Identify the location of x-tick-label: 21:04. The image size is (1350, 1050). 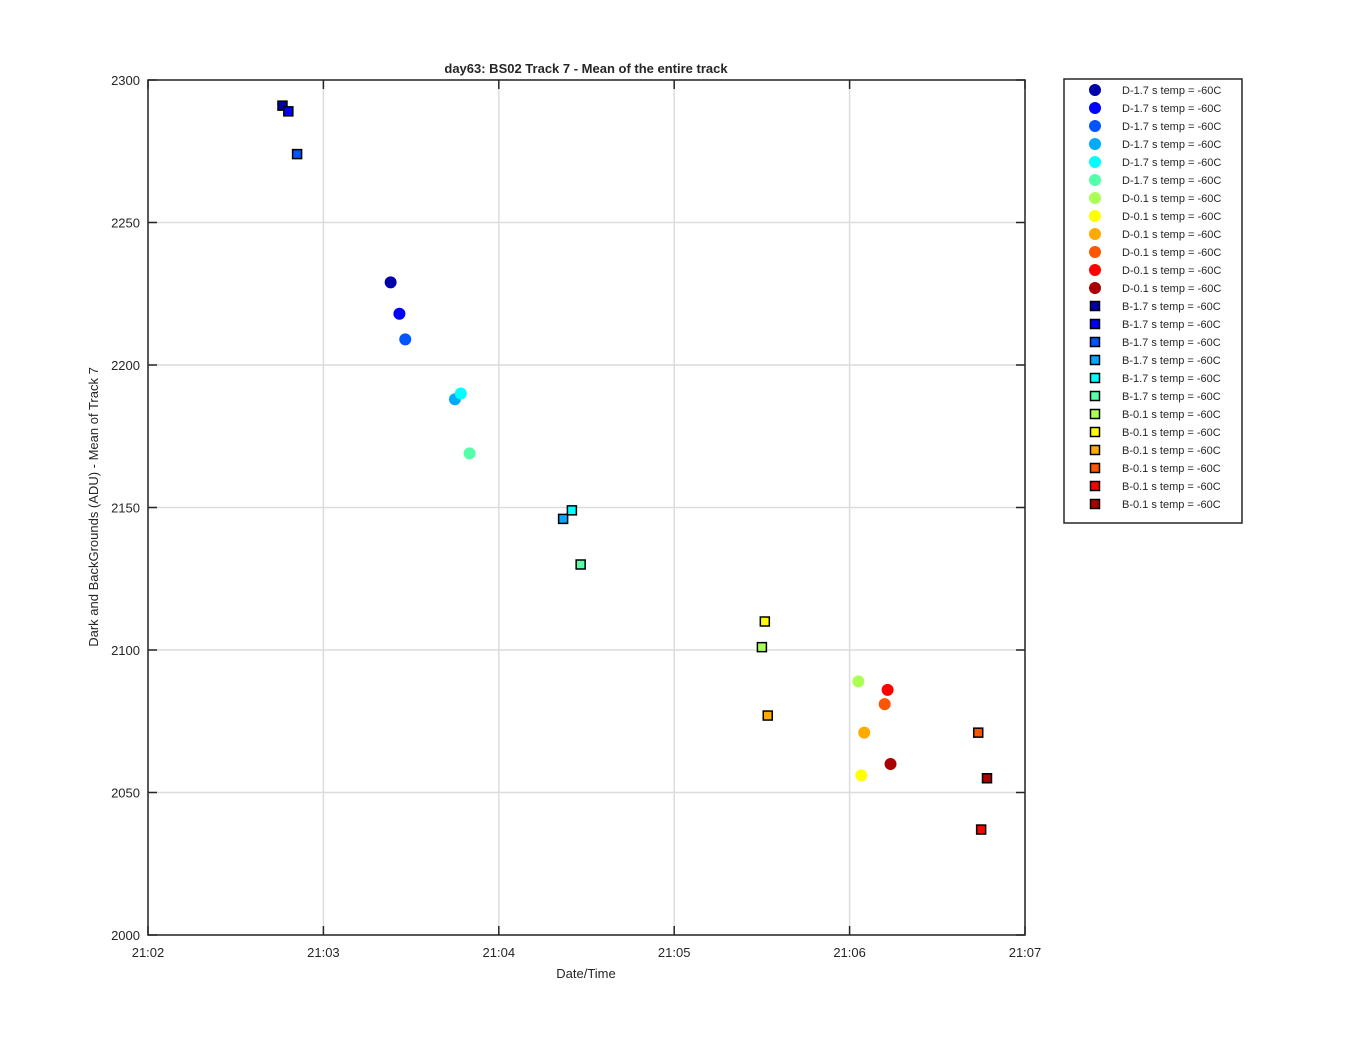
(499, 952).